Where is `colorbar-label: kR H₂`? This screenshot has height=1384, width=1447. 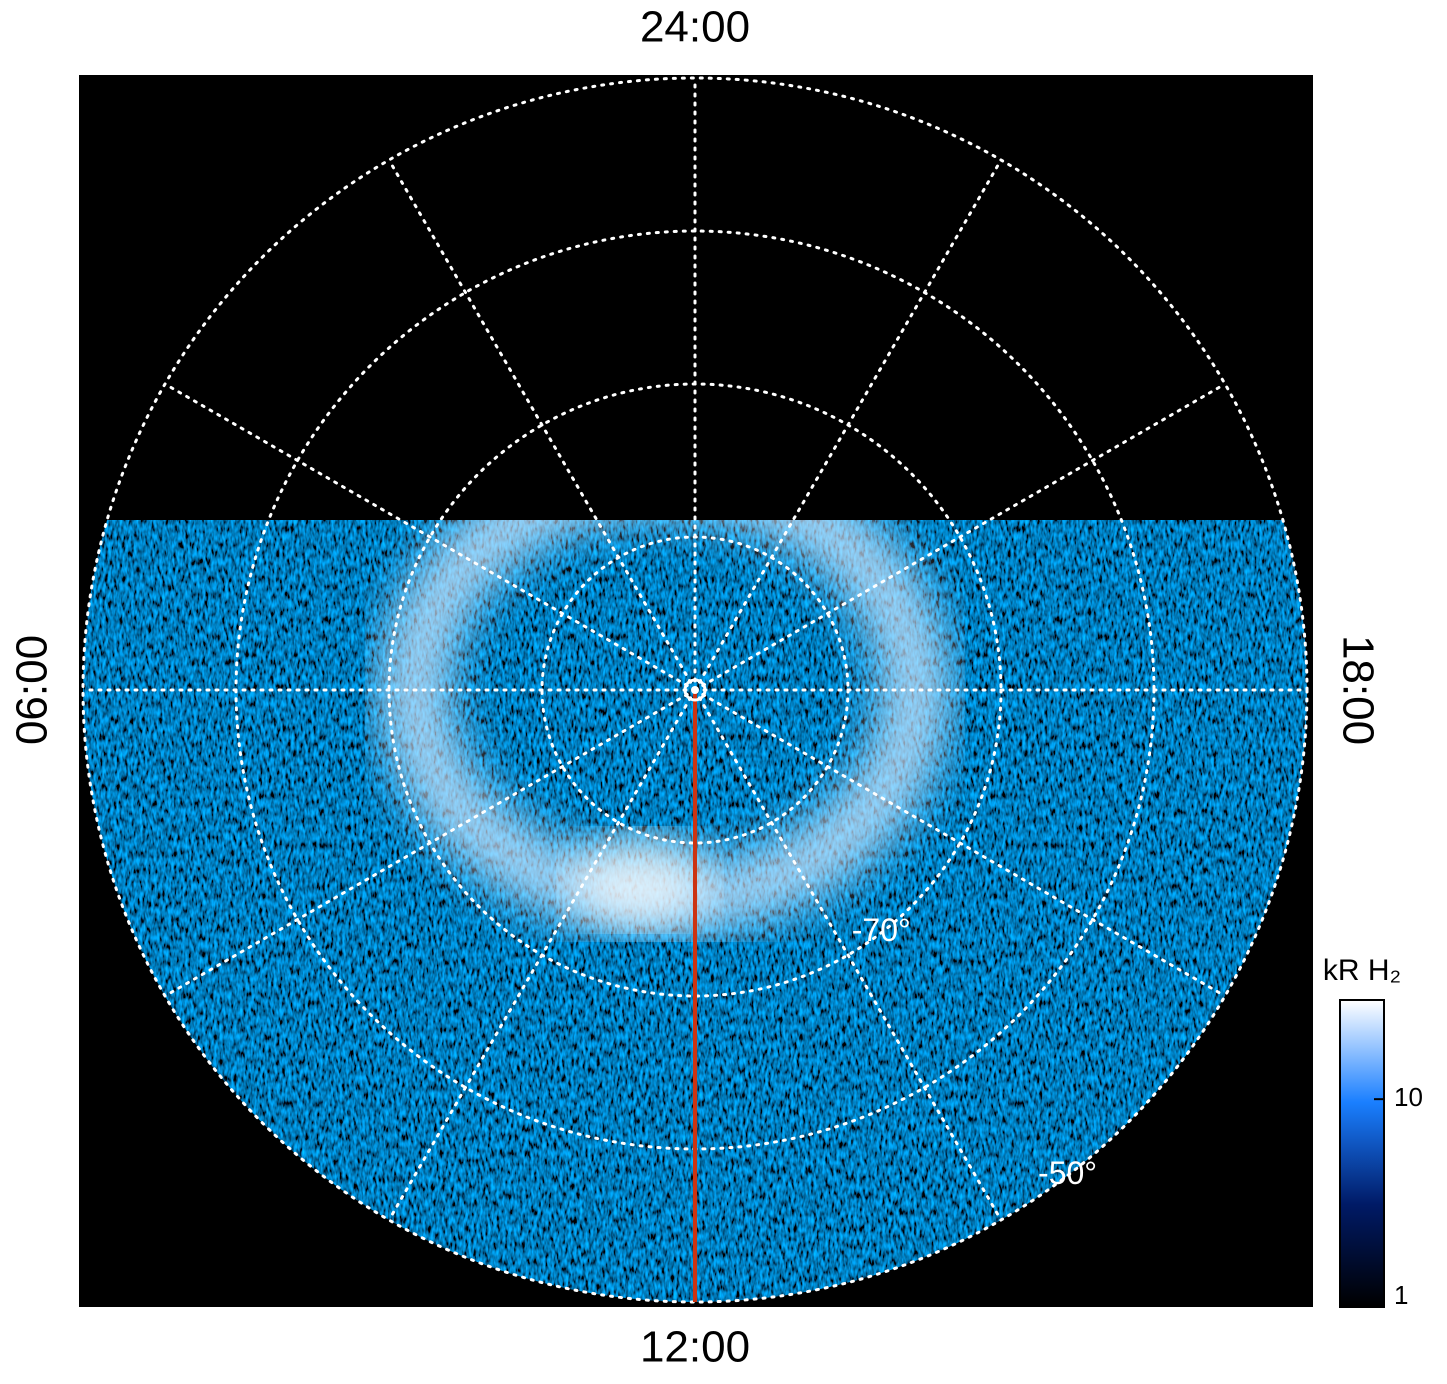 colorbar-label: kR H₂ is located at coordinates (1362, 970).